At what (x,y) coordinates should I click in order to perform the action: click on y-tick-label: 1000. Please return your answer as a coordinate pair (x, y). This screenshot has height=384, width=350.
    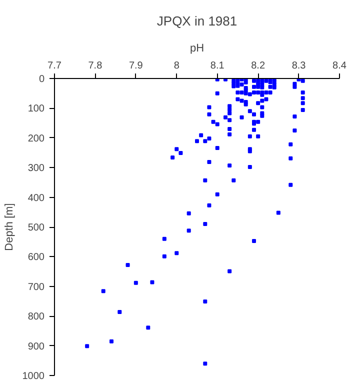
    Looking at the image, I should click on (33, 376).